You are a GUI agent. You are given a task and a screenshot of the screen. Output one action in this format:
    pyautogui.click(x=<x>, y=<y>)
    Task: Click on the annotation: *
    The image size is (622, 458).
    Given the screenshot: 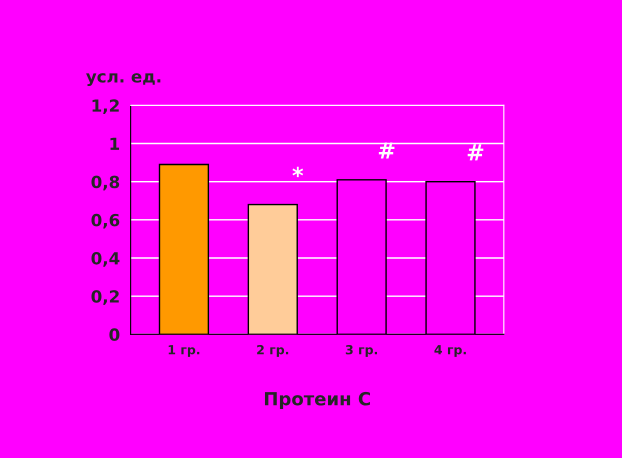 What is the action you would take?
    pyautogui.click(x=298, y=172)
    